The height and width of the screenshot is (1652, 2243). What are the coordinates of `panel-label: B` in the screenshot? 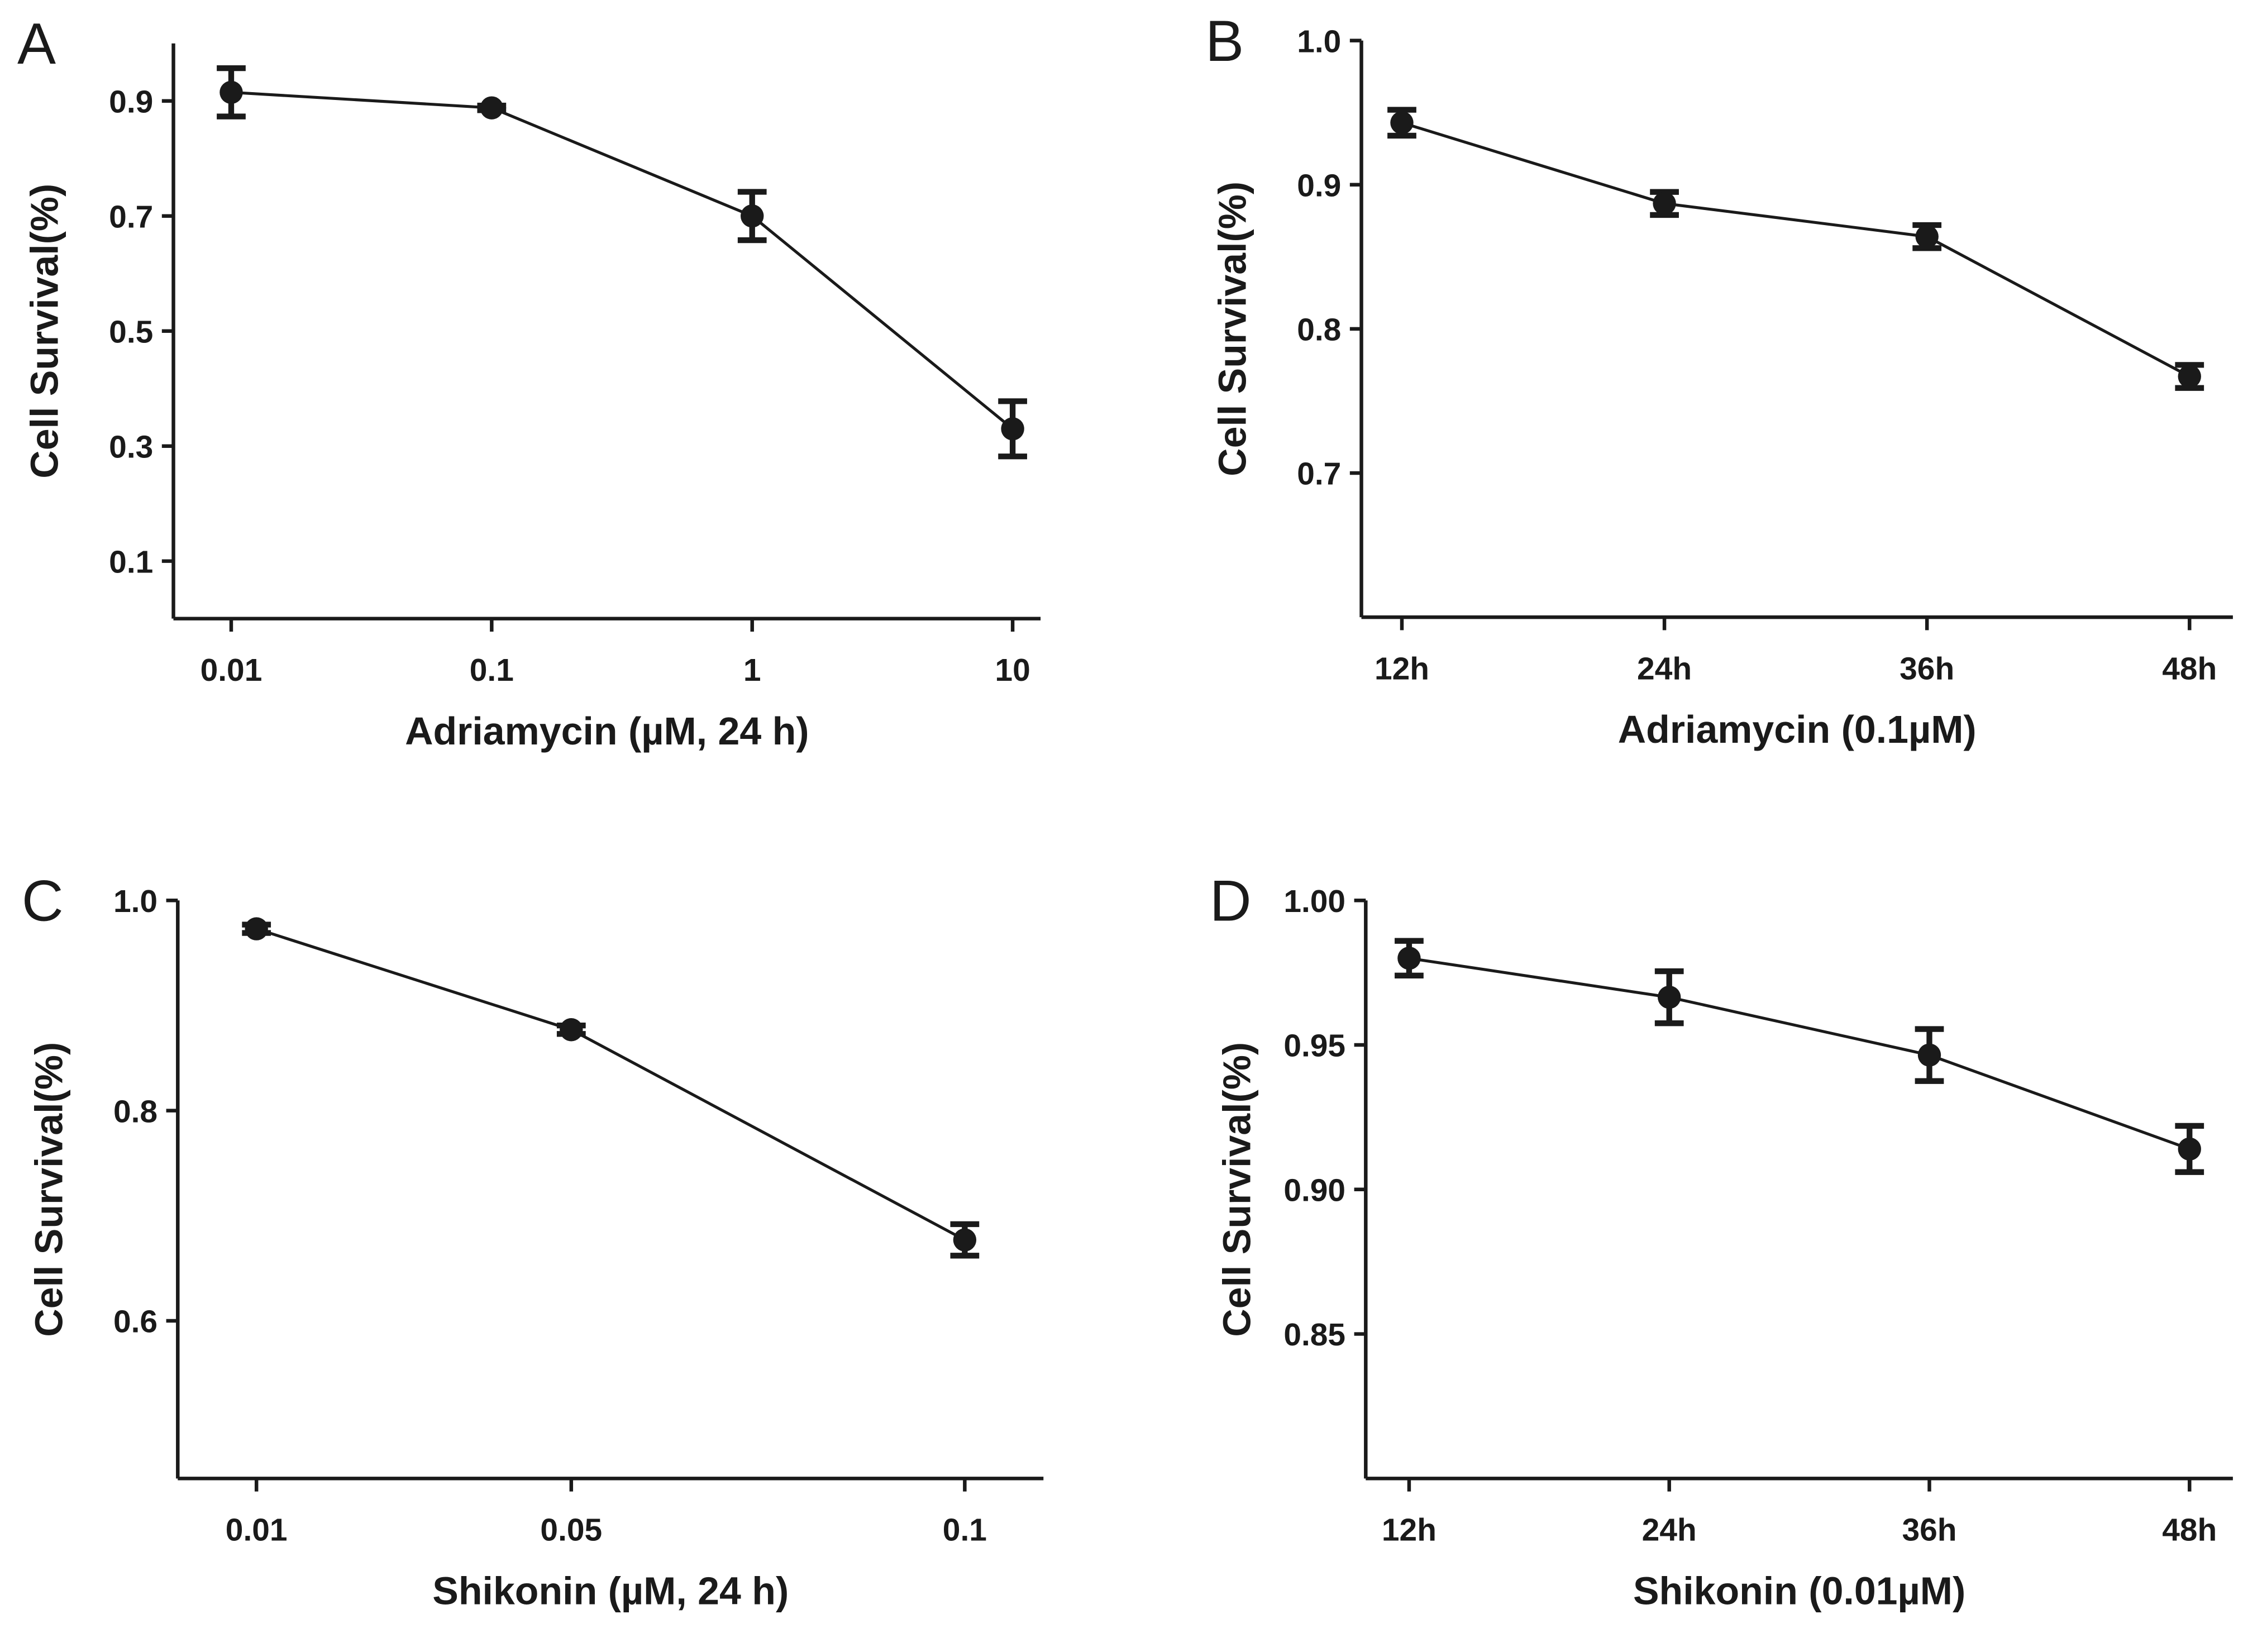 It's located at (1224, 40).